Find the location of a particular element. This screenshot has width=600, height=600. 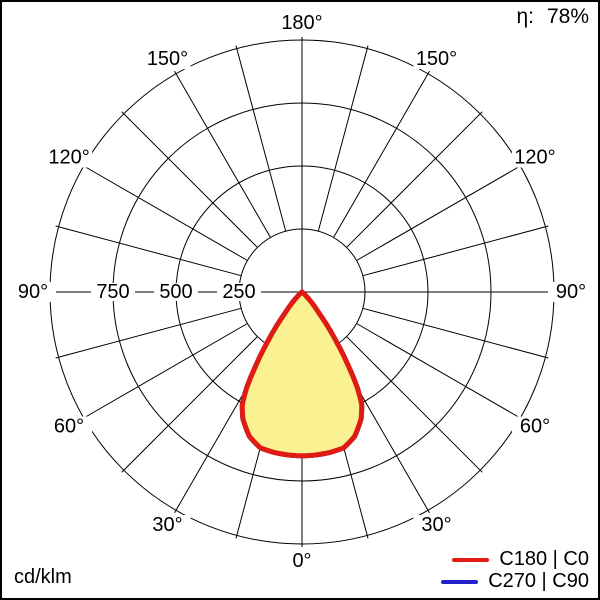

efficiency-readout: η: 78% is located at coordinates (552, 17).